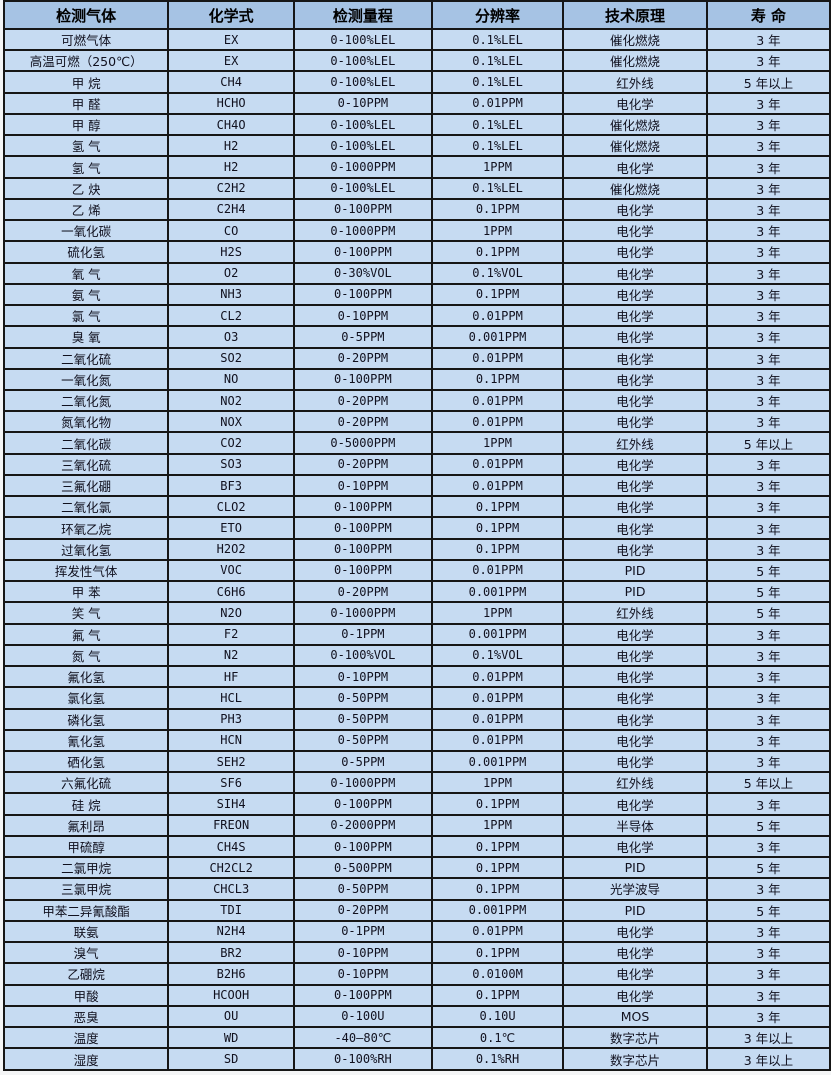 The image size is (831, 1075). What do you see at coordinates (416, 358) in the screenshot?
I see `table-row: 二氧化硫 SO2 0-20PPM 0.01PPM 电化学 3 年` at bounding box center [416, 358].